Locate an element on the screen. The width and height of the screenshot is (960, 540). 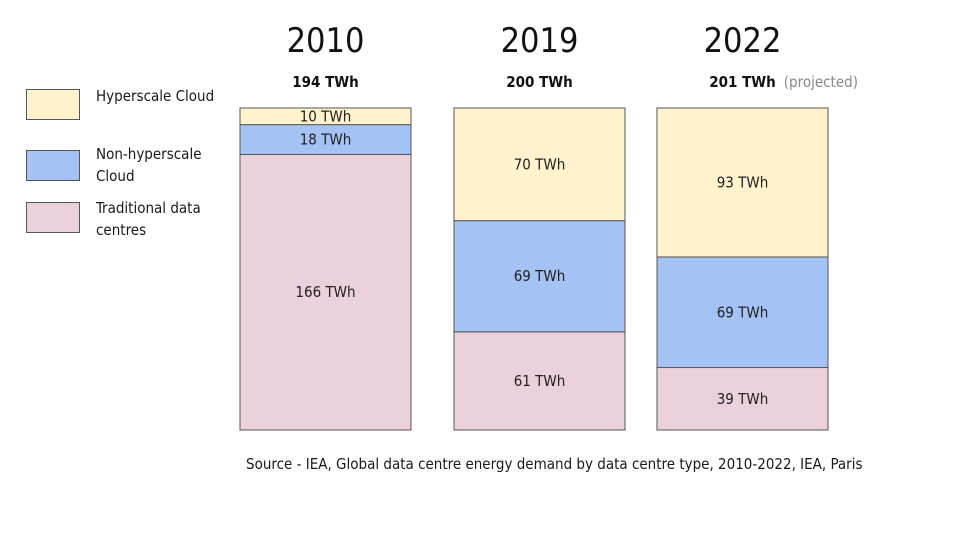
segment-label-2022-0: 39 TWh is located at coordinates (743, 399).